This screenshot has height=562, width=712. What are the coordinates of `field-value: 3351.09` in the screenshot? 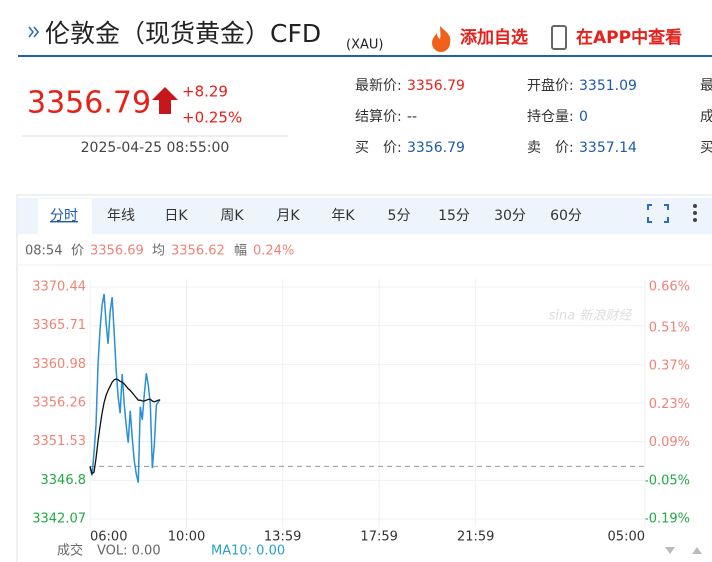 It's located at (608, 86).